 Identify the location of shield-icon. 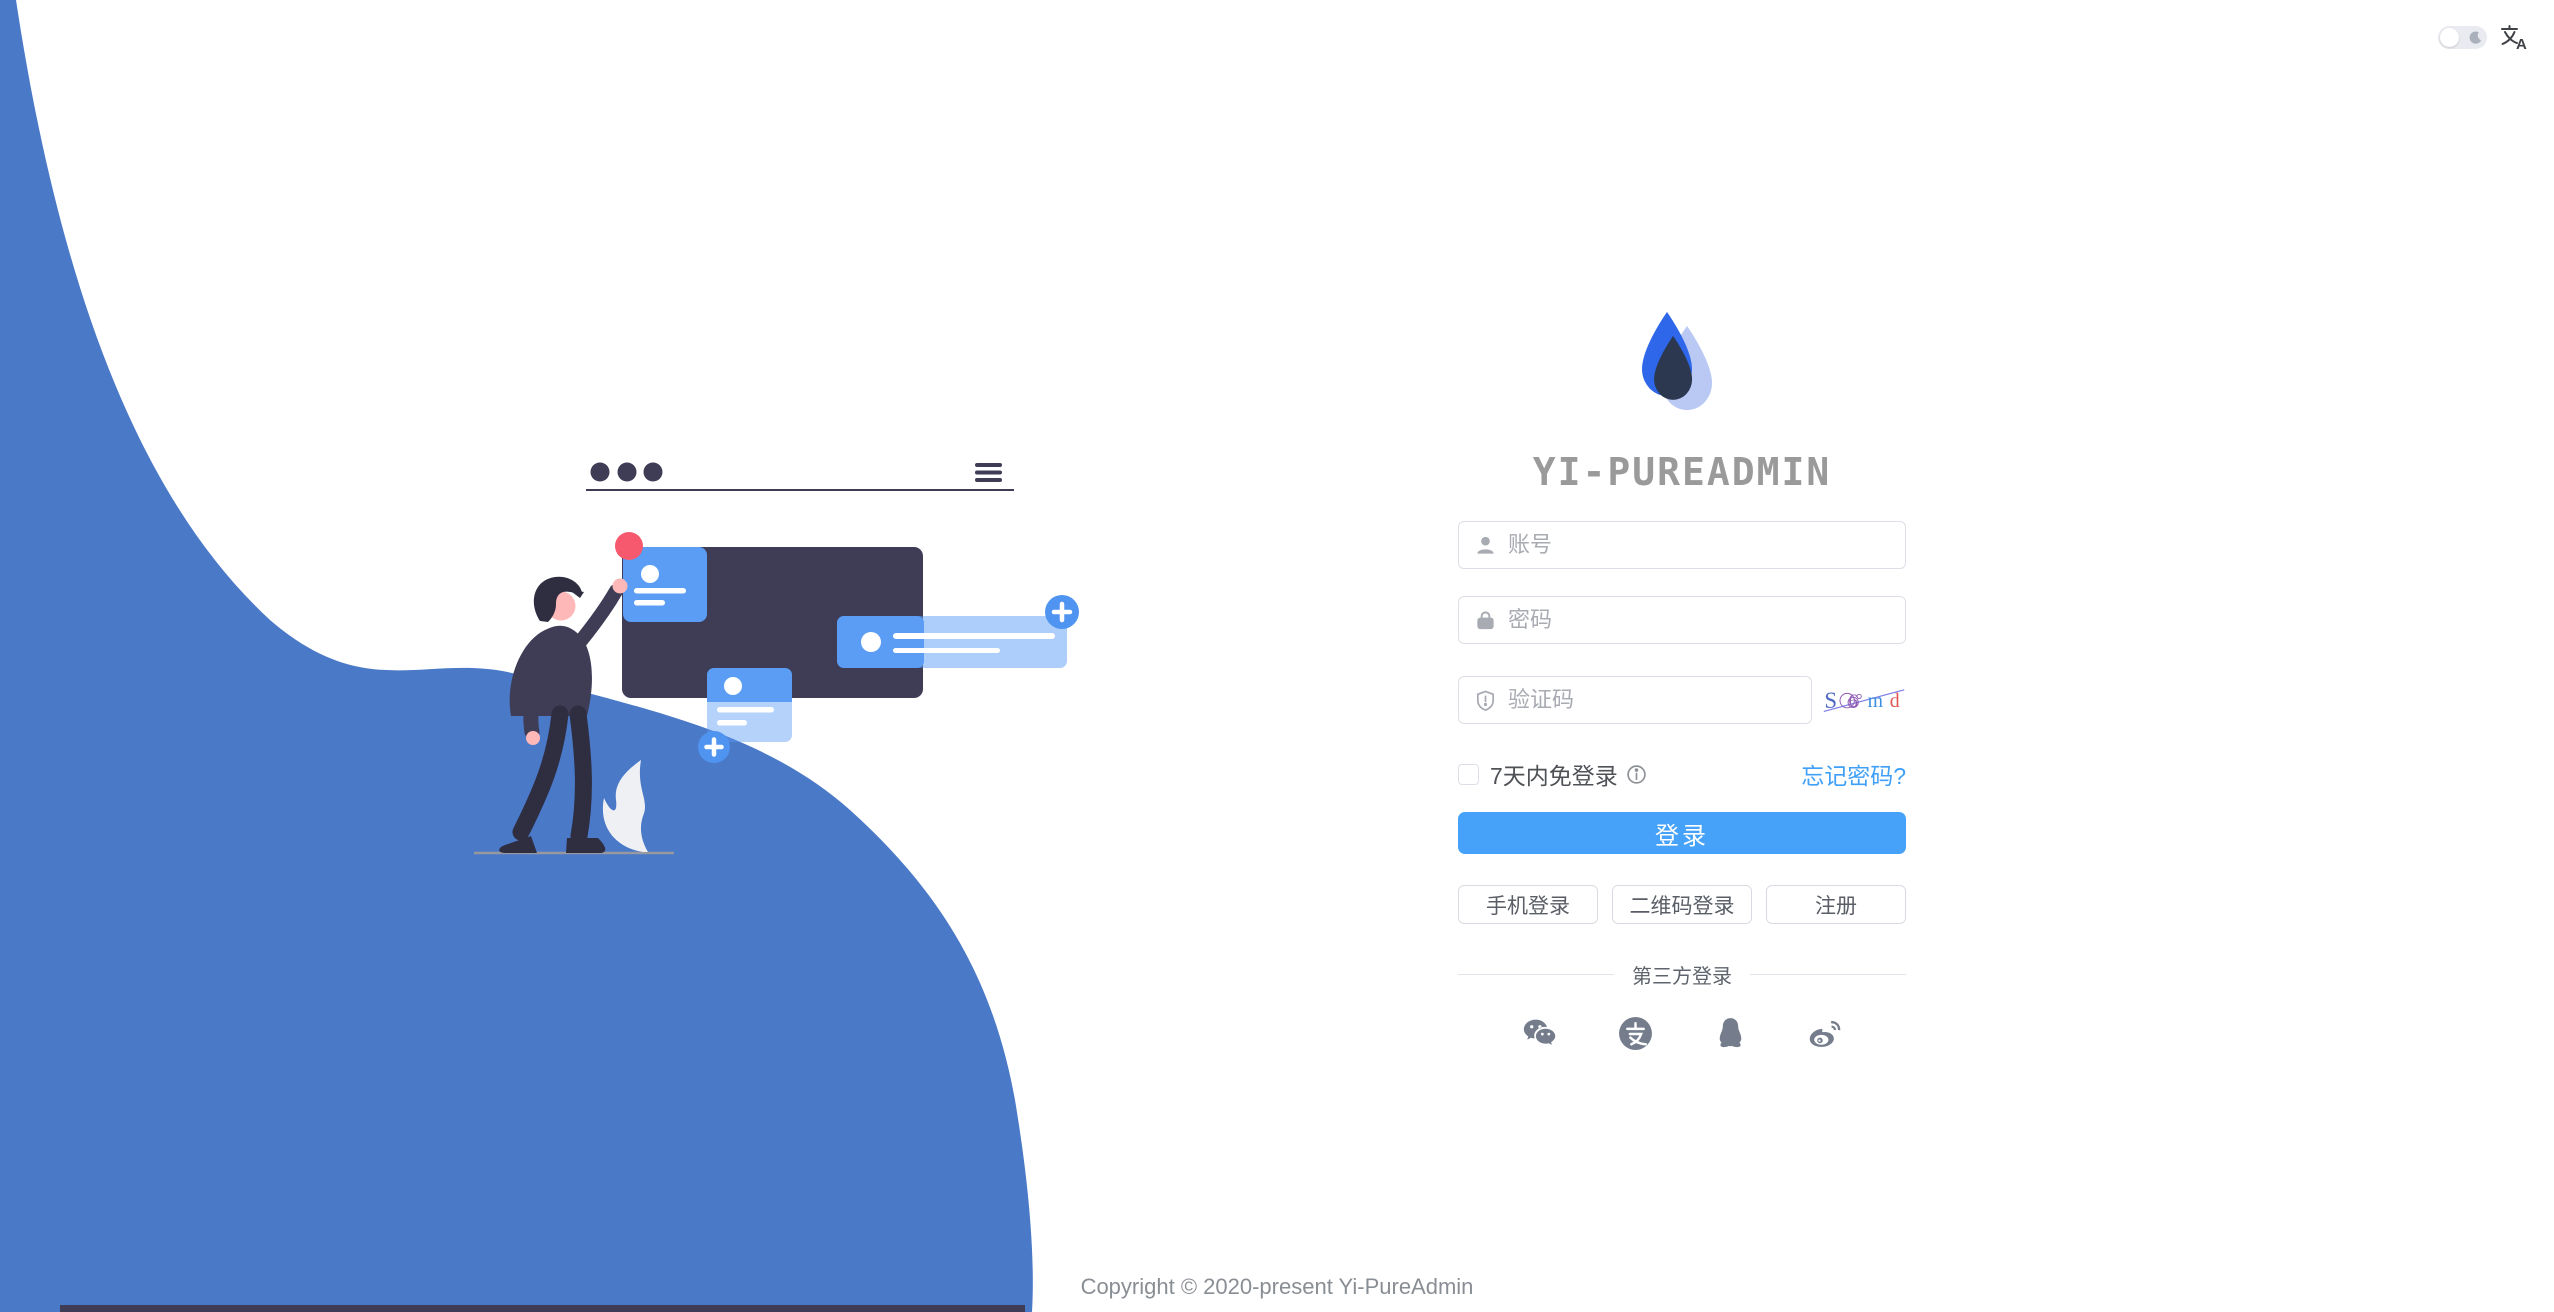
(1485, 700).